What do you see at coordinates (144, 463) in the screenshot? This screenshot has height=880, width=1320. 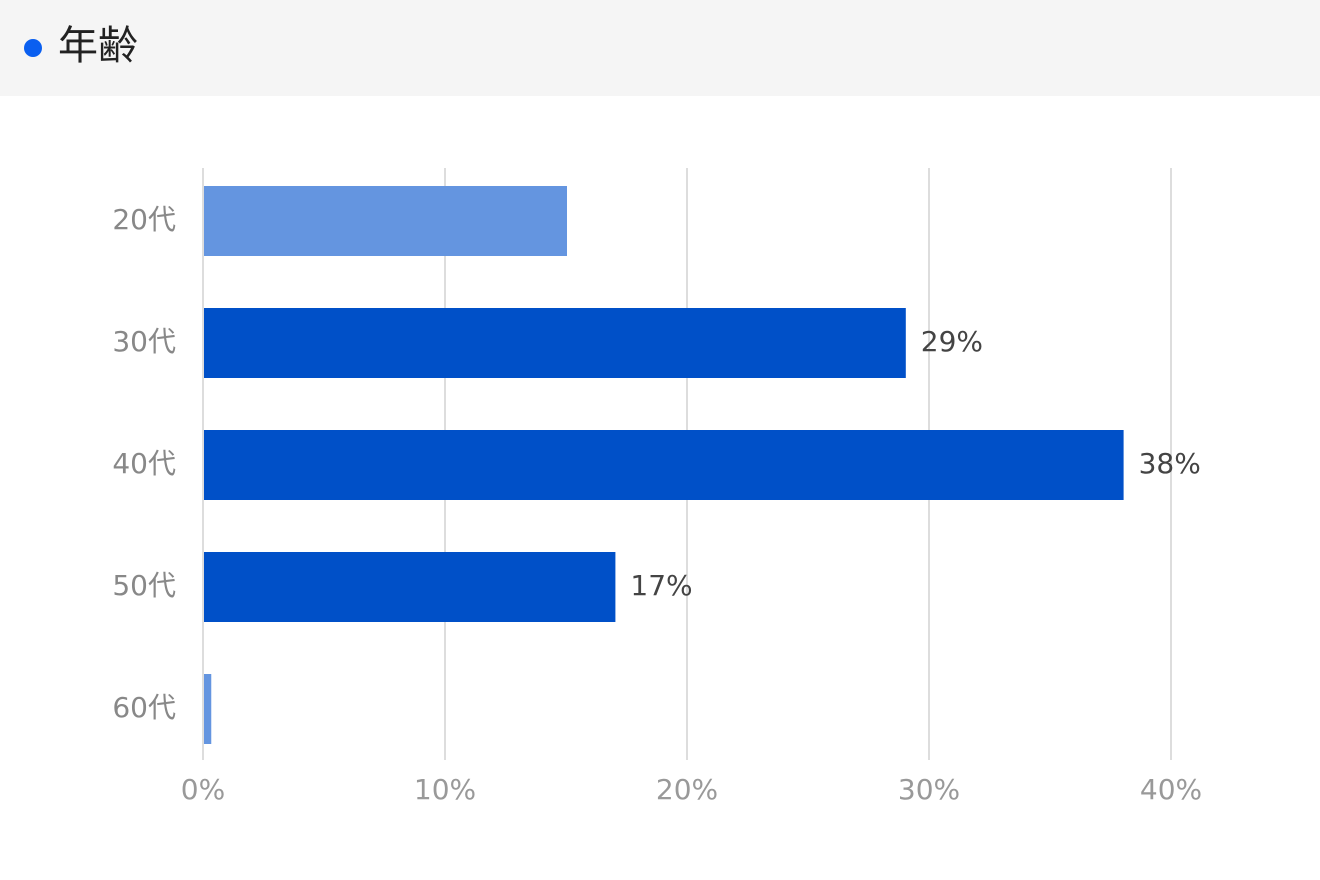 I see `y-tick-label: 40代` at bounding box center [144, 463].